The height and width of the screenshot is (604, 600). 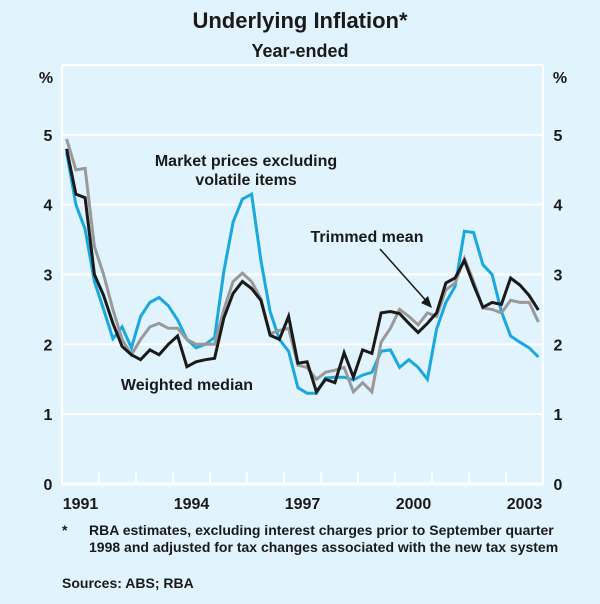 I want to click on x-tick-label: 1991, so click(x=81, y=504).